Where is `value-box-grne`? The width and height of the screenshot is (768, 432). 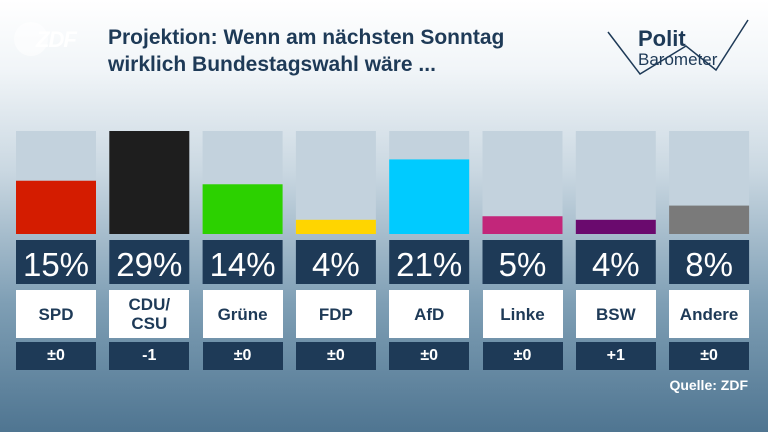 value-box-grne is located at coordinates (242, 262).